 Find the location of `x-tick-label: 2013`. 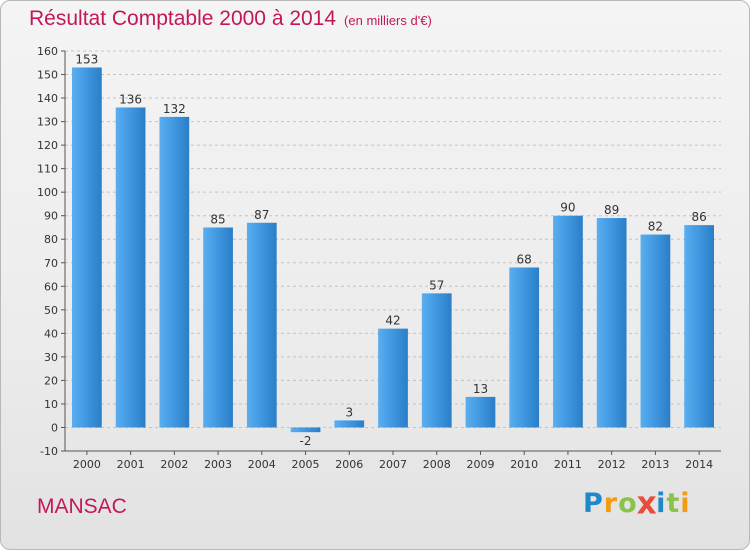

x-tick-label: 2013 is located at coordinates (655, 464).